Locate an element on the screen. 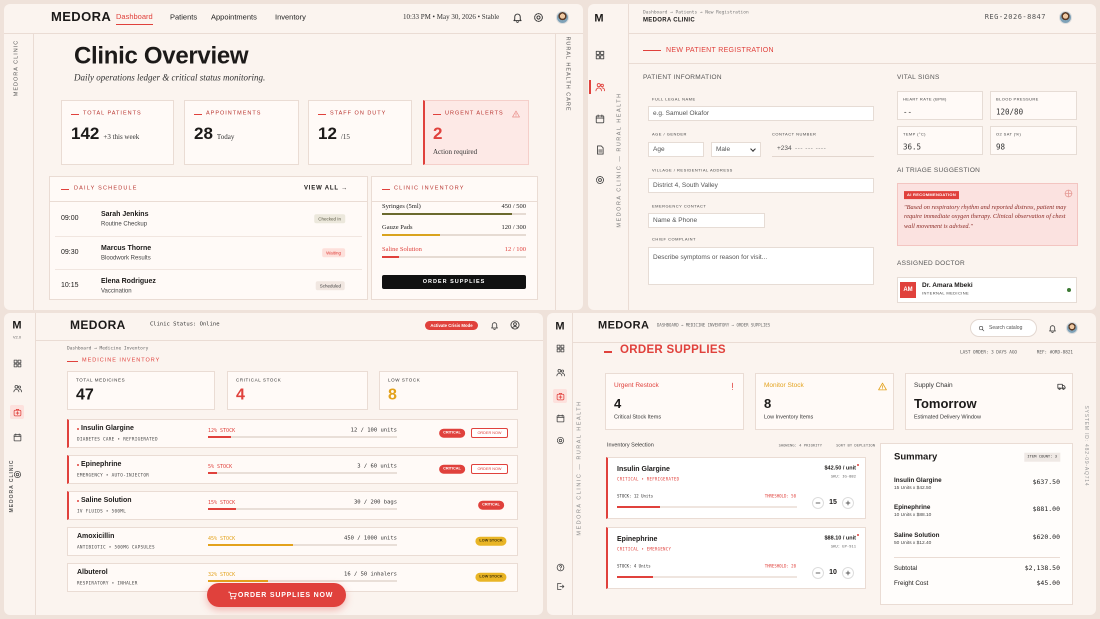  order-supplies-button: ORDER SUPPLIES is located at coordinates (454, 282).